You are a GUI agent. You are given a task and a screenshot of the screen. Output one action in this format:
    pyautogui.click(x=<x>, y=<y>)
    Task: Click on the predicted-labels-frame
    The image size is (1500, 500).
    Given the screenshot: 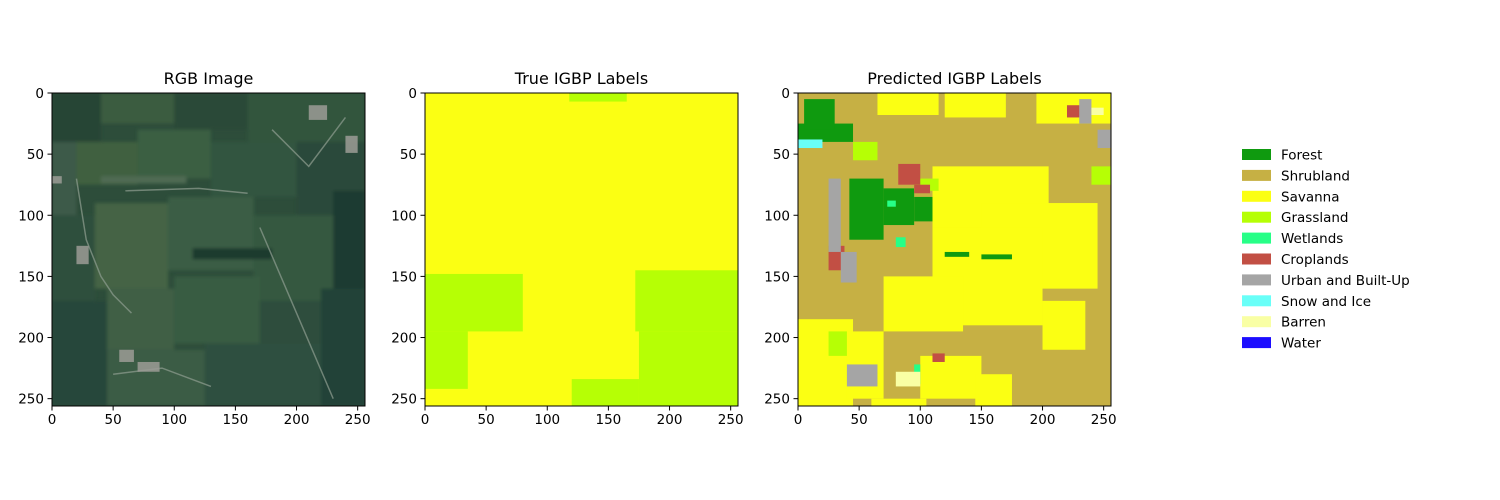 What is the action you would take?
    pyautogui.click(x=954, y=249)
    